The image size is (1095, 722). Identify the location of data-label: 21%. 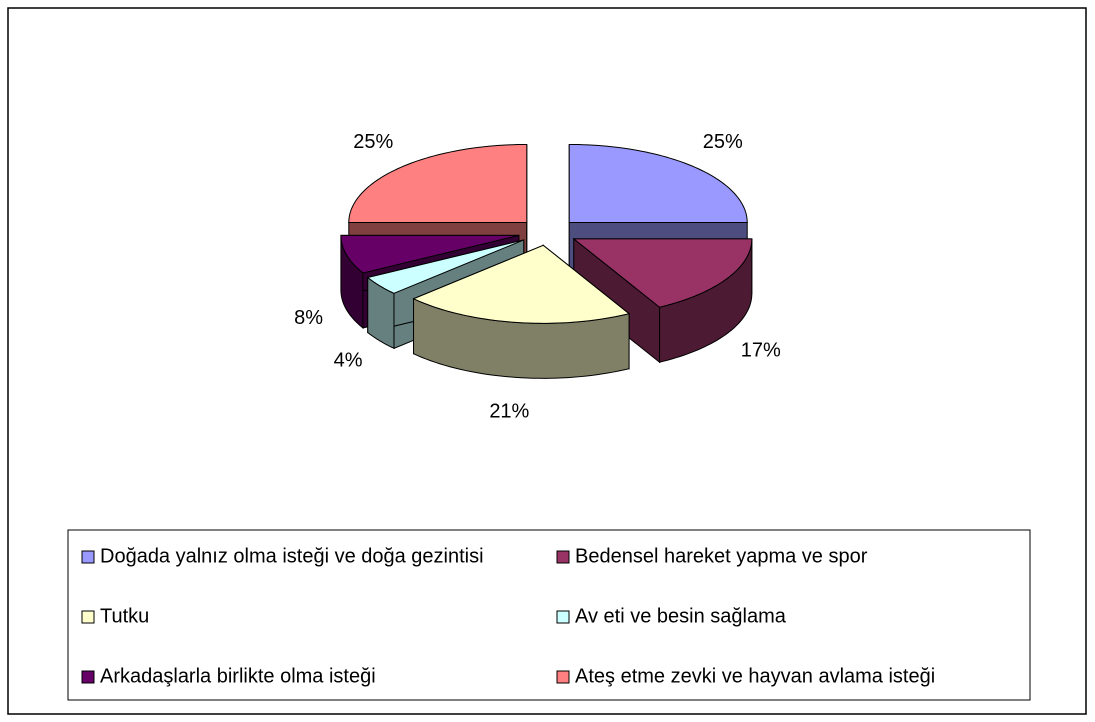
(509, 411).